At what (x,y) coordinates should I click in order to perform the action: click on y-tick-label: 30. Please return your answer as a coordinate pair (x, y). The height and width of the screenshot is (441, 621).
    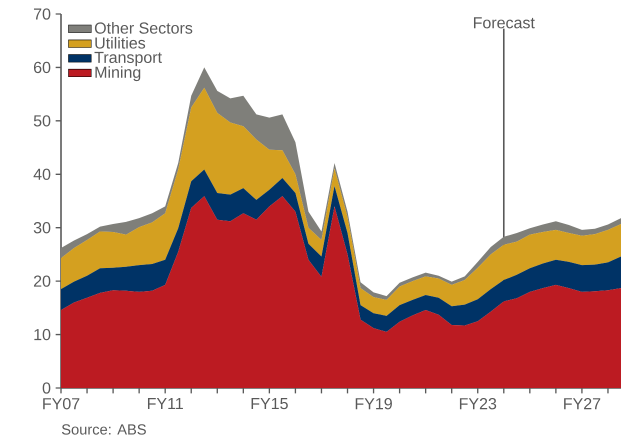
    Looking at the image, I should click on (42, 228).